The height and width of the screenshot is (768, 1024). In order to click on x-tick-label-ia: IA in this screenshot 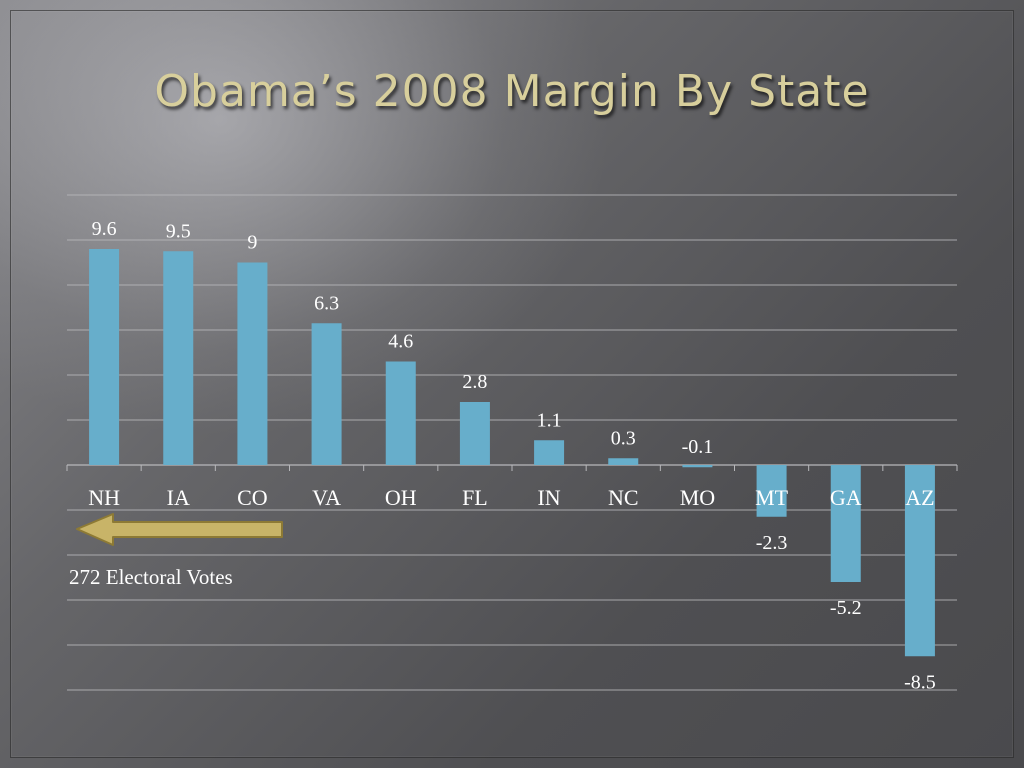, I will do `click(178, 497)`.